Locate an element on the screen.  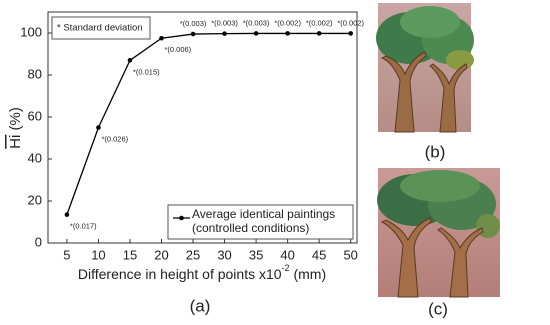
y-tick-label: 60 is located at coordinates (35, 115).